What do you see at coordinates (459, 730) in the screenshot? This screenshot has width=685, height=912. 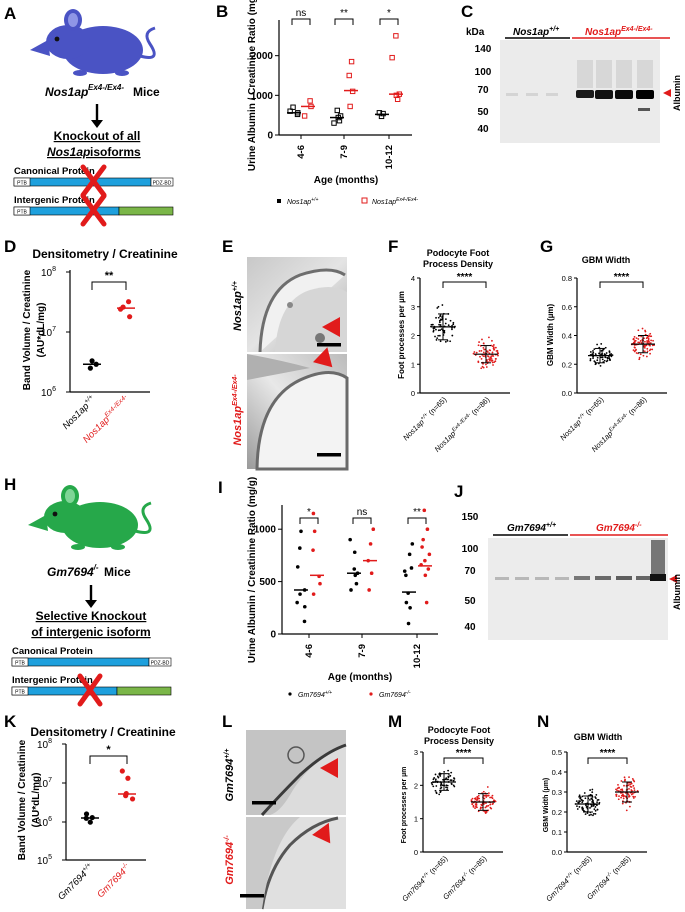 I see `chart-m-title-1: Podocyte Foot` at bounding box center [459, 730].